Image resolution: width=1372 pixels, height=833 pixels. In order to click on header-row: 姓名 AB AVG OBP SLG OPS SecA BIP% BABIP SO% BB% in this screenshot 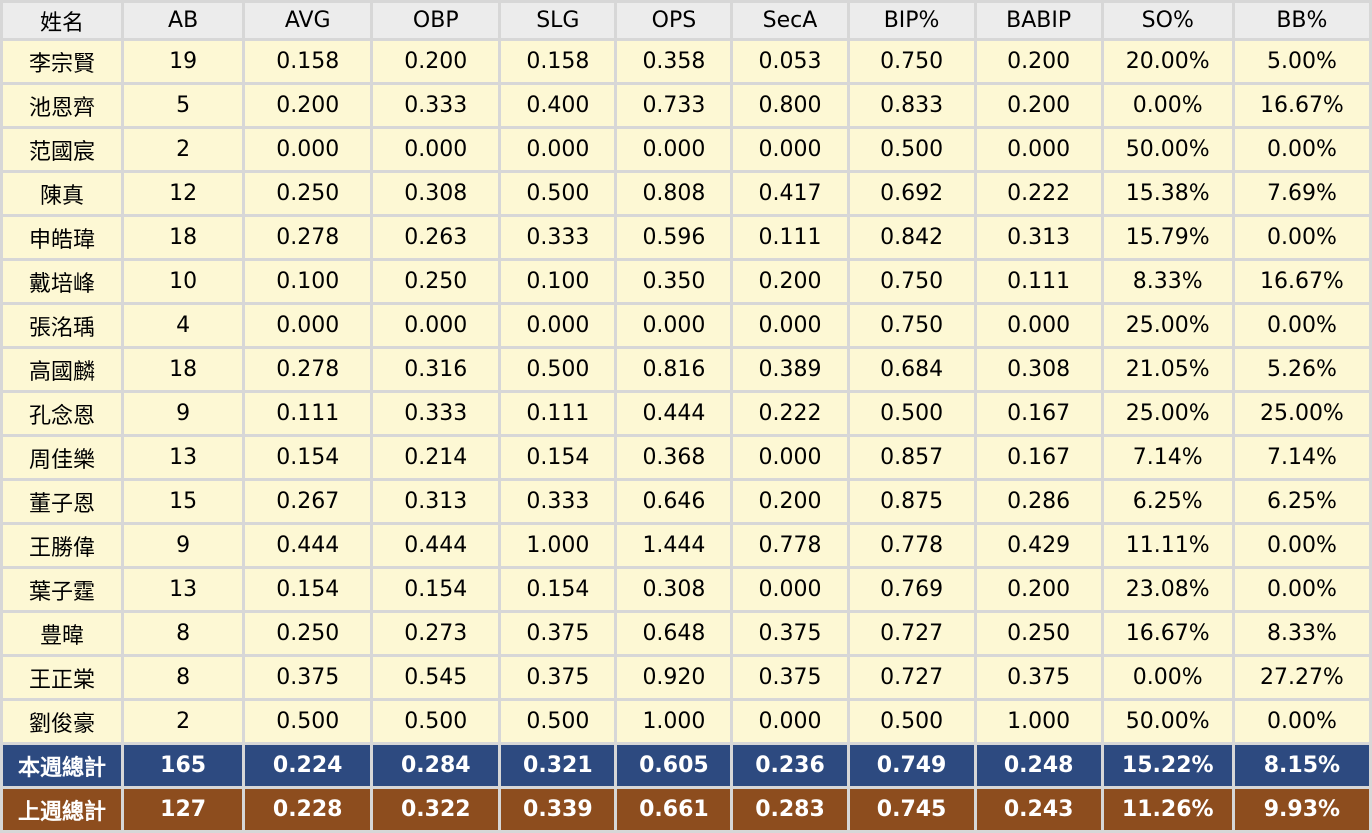, I will do `click(686, 20)`.